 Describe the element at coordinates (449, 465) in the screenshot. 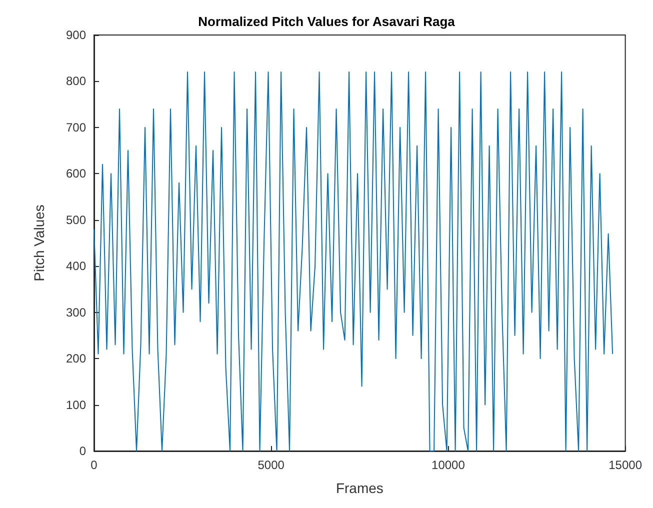

I see `x-tick-label: 10000` at that location.